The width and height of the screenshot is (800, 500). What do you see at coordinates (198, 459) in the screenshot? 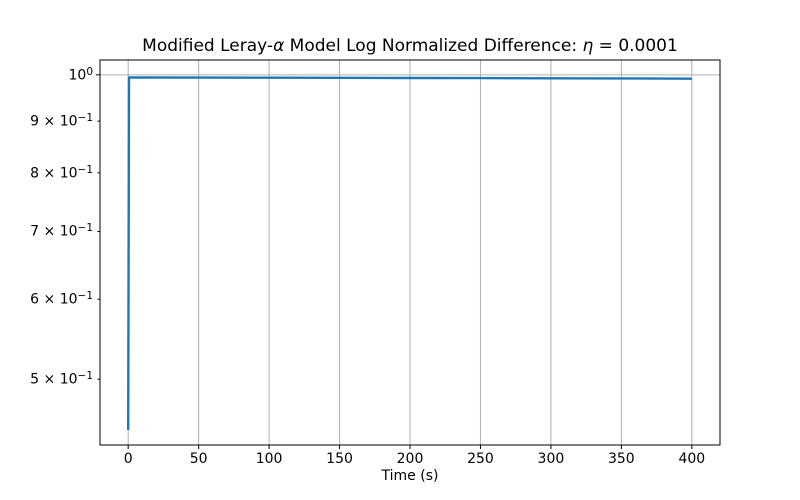
I see `x-tick-label: 50` at bounding box center [198, 459].